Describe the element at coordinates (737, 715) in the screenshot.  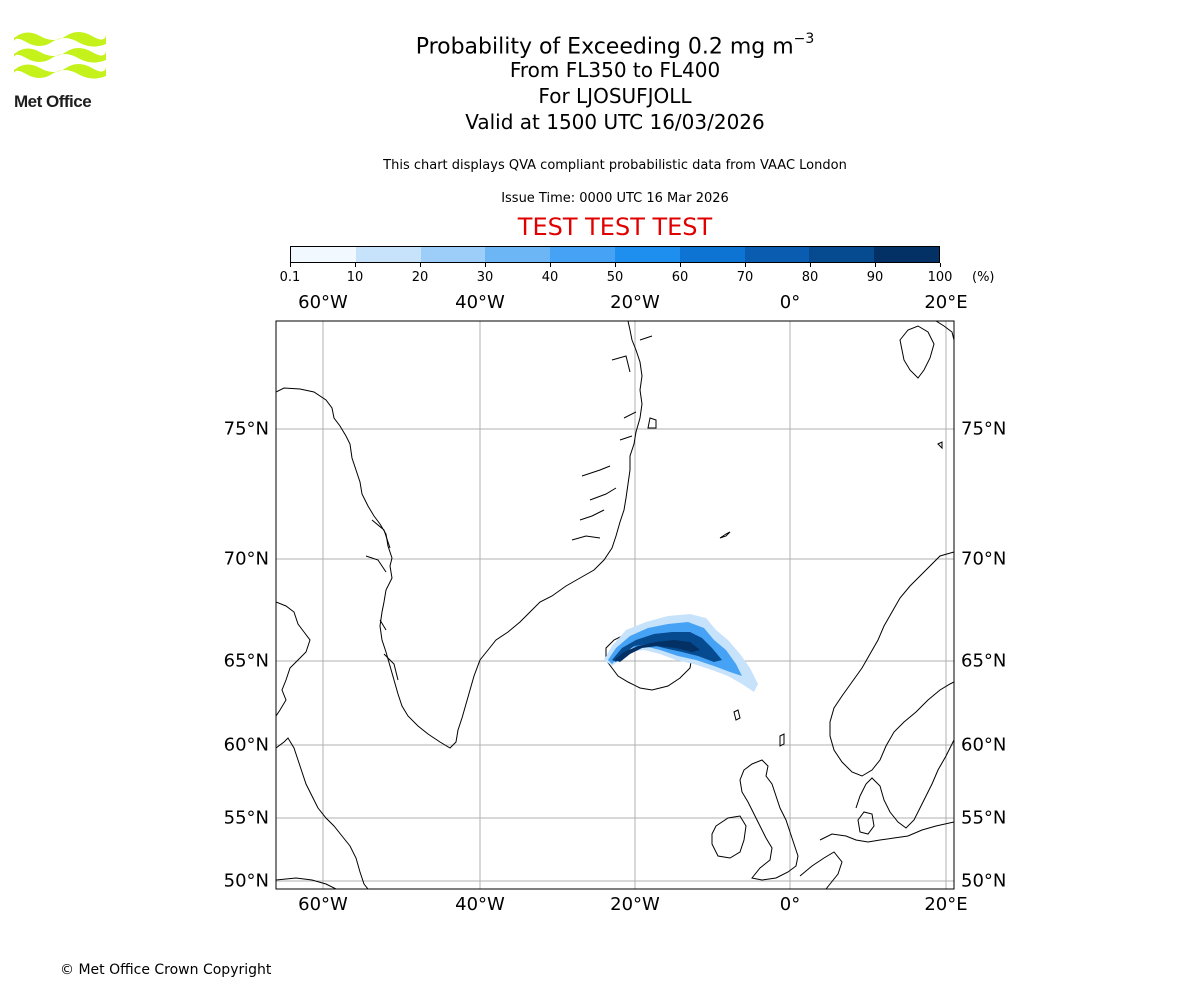
I see `coast-faroes` at that location.